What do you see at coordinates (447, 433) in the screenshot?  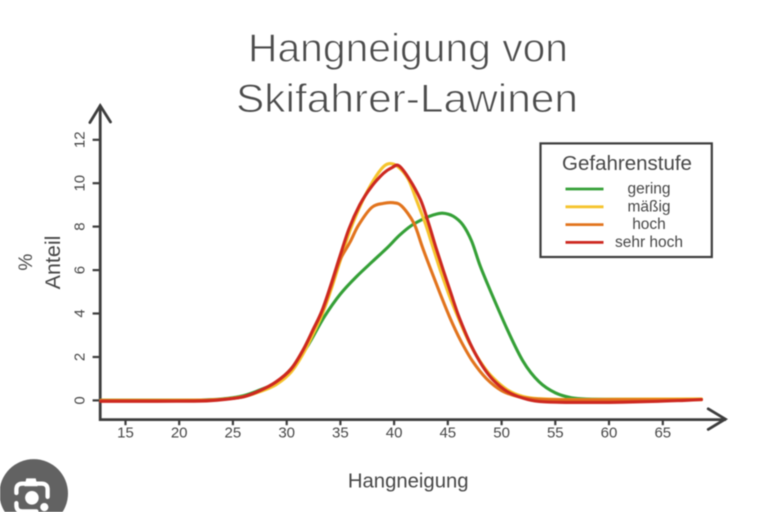 I see `svg-text: 45` at bounding box center [447, 433].